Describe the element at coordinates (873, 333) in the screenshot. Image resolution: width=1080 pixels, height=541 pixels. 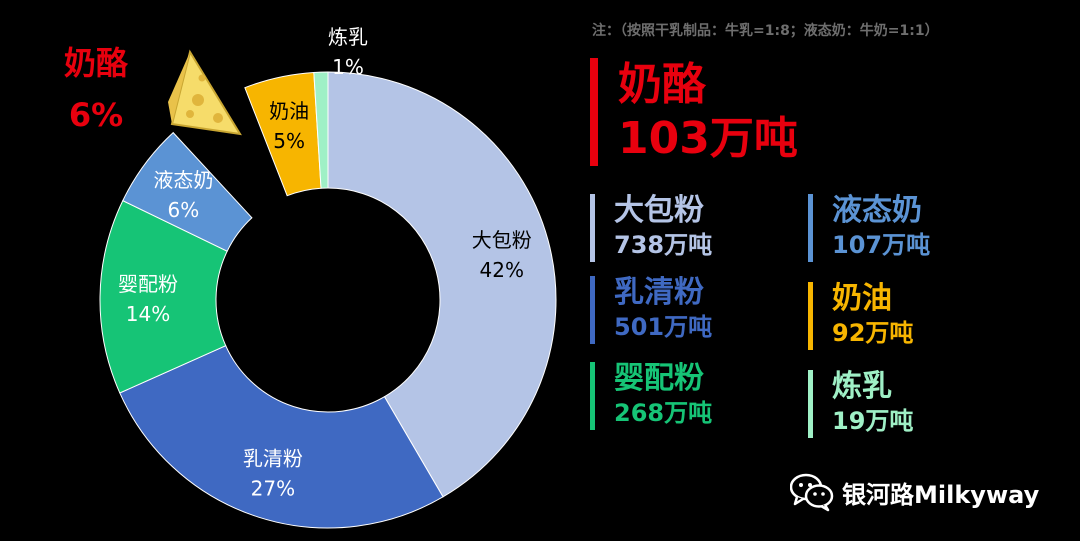
I see `legend-value: 92万吨` at that location.